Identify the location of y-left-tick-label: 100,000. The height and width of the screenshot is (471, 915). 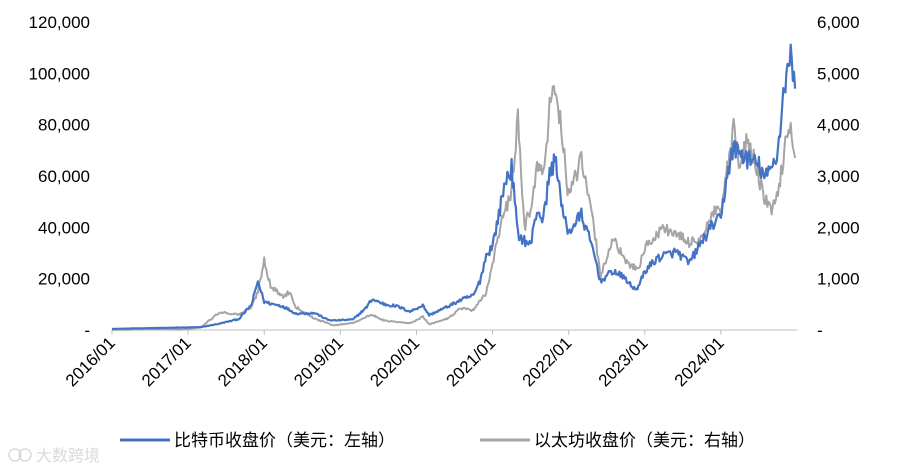
(59, 73).